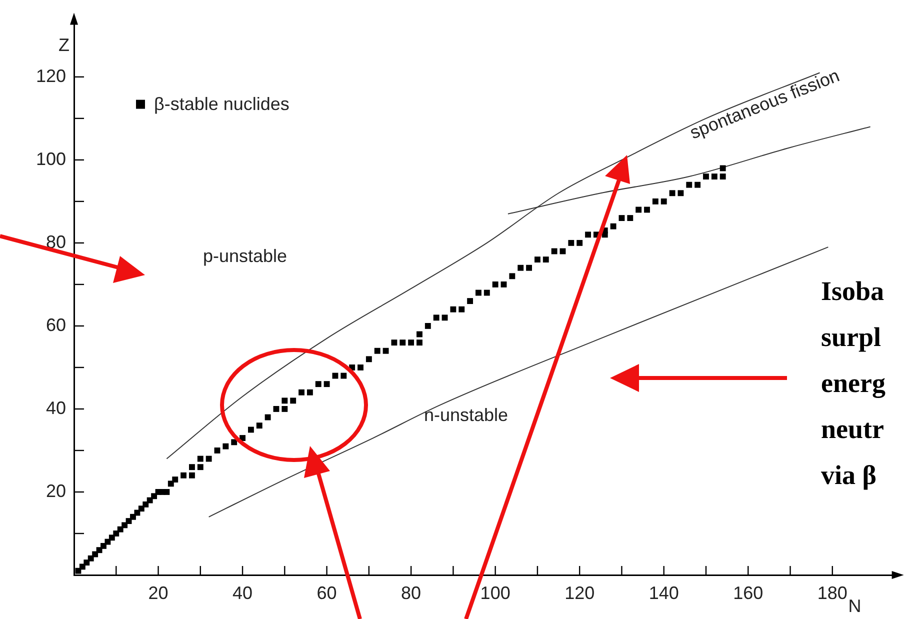 This screenshot has height=619, width=904. What do you see at coordinates (245, 256) in the screenshot?
I see `annotation: p-unstable` at bounding box center [245, 256].